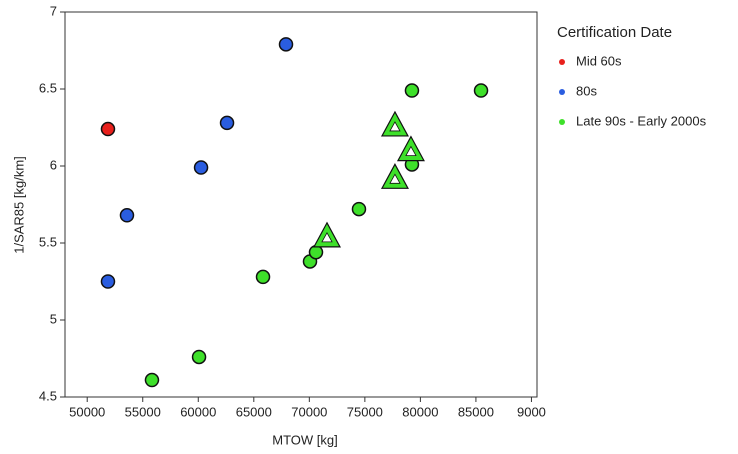 Image resolution: width=738 pixels, height=454 pixels. What do you see at coordinates (641, 120) in the screenshot?
I see `legend-label: Late 90s - Early 2000s` at bounding box center [641, 120].